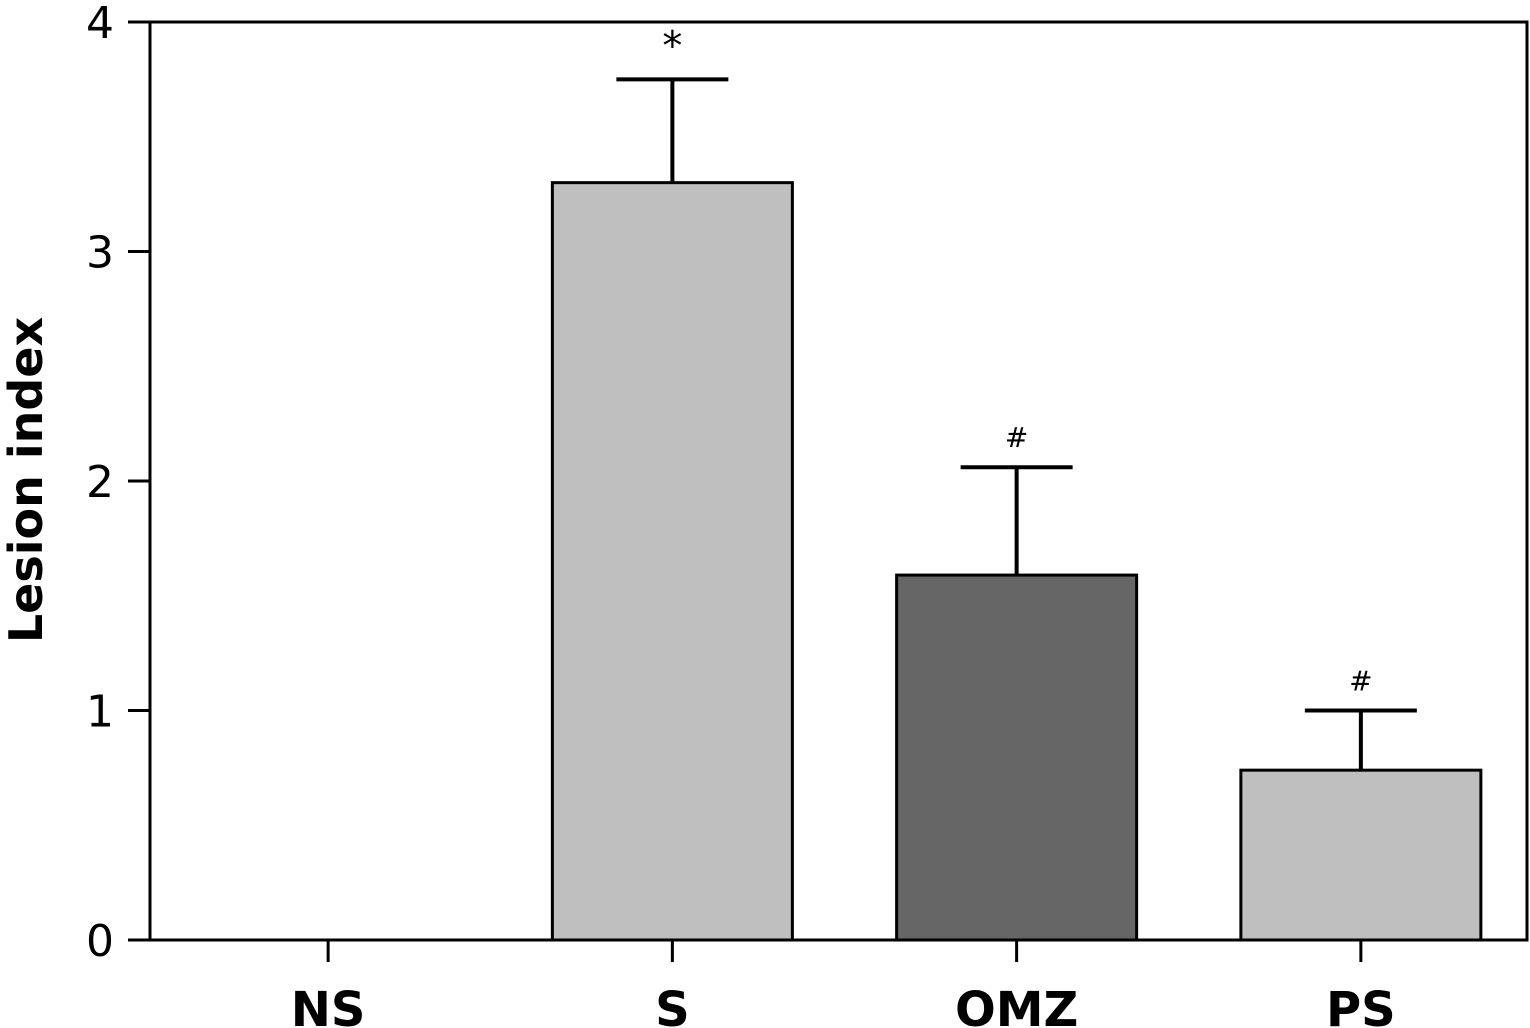 Image resolution: width=1530 pixels, height=1028 pixels. I want to click on x-tick-label: PS, so click(1361, 1005).